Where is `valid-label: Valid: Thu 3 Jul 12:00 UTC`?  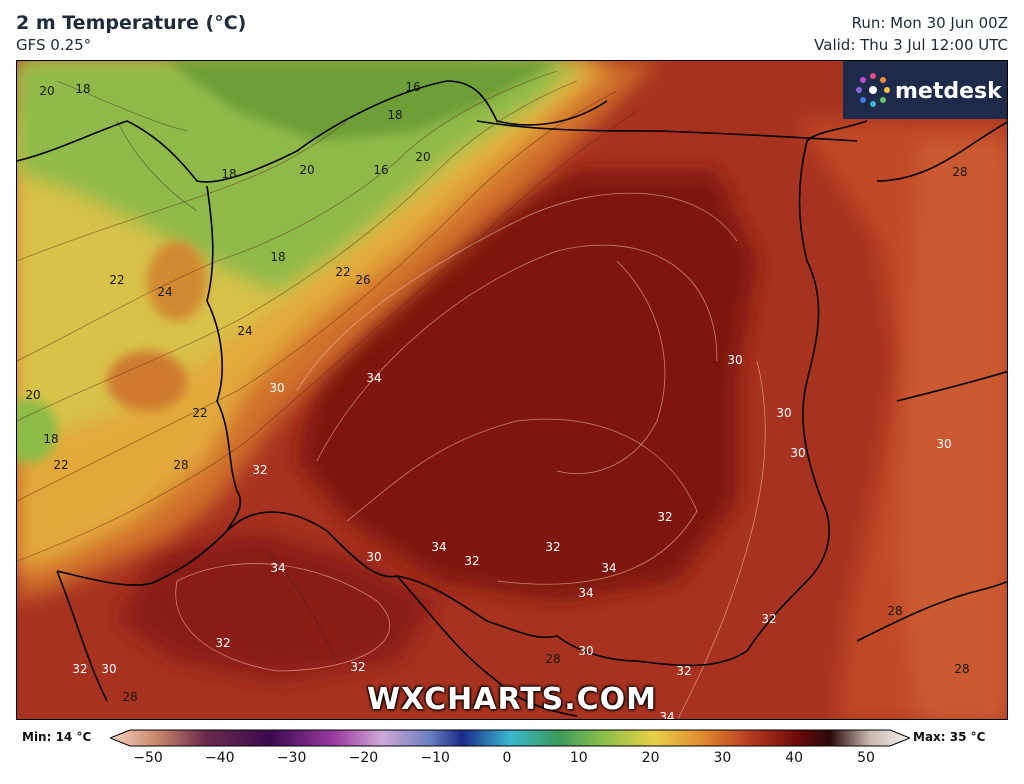 valid-label: Valid: Thu 3 Jul 12:00 UTC is located at coordinates (911, 45).